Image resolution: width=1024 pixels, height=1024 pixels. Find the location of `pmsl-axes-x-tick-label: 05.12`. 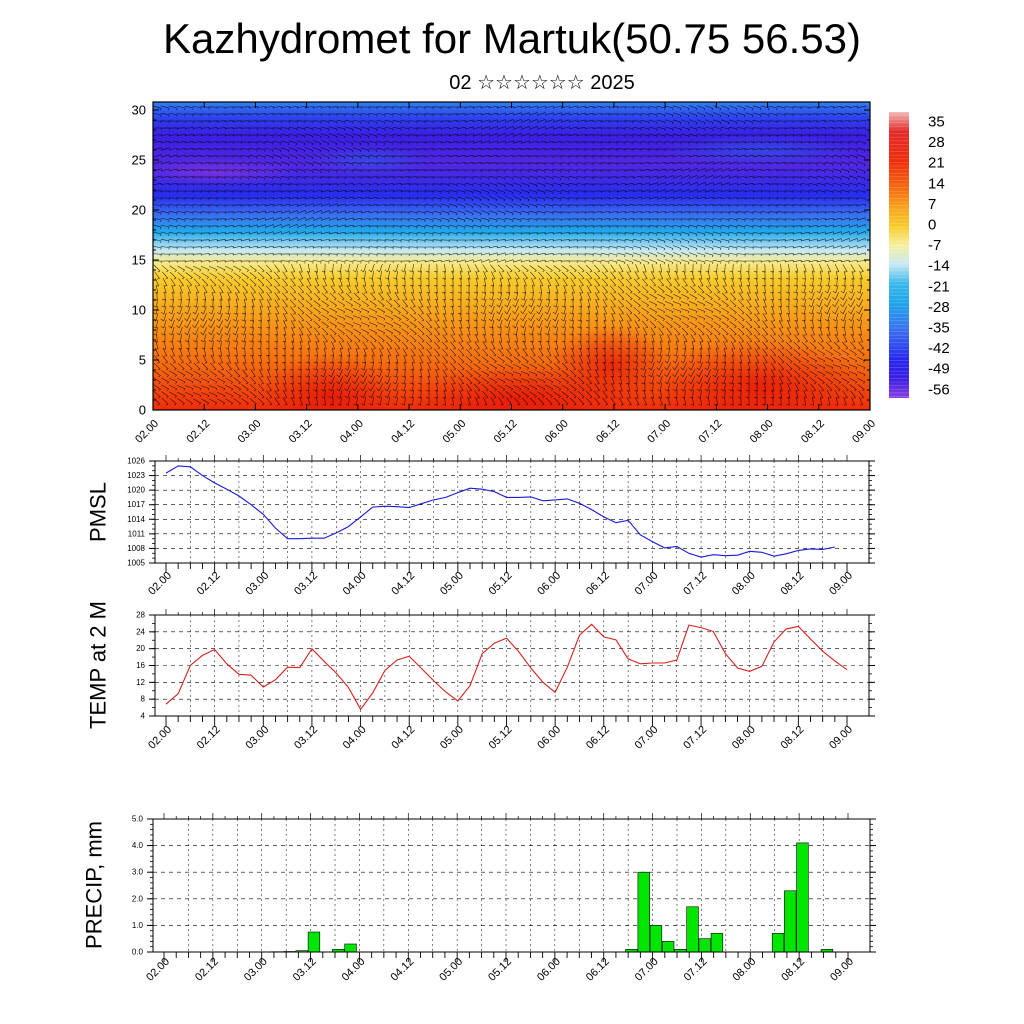

pmsl-axes-x-tick-label: 05.12 is located at coordinates (501, 584).